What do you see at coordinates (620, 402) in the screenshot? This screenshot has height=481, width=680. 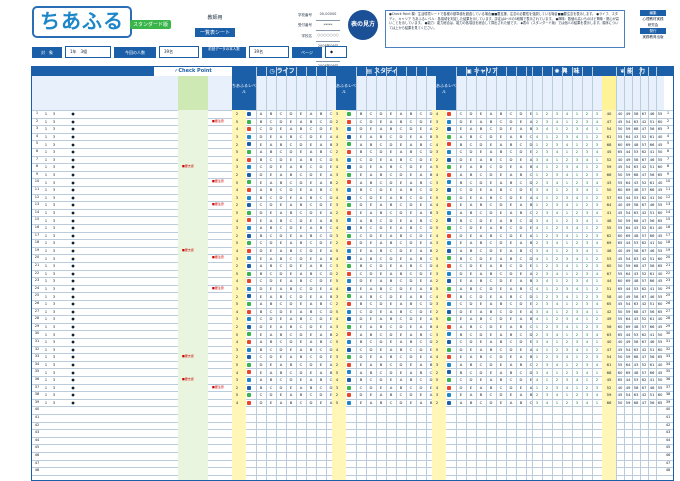 I see `ability-score: 50` at bounding box center [620, 402].